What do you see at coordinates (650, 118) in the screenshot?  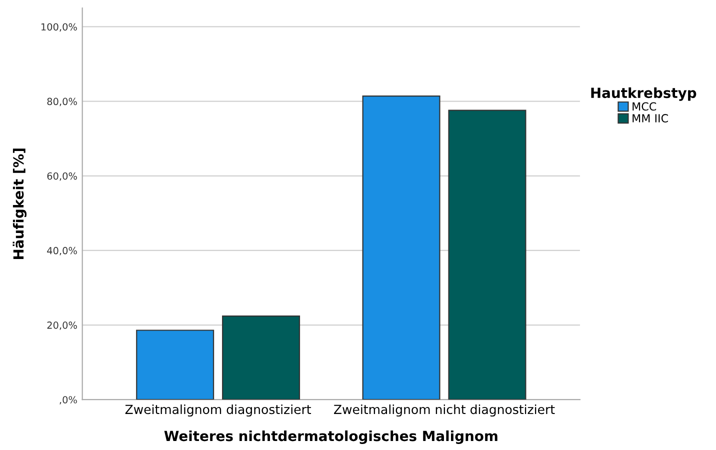 I see `legend-label: MM IIC` at bounding box center [650, 118].